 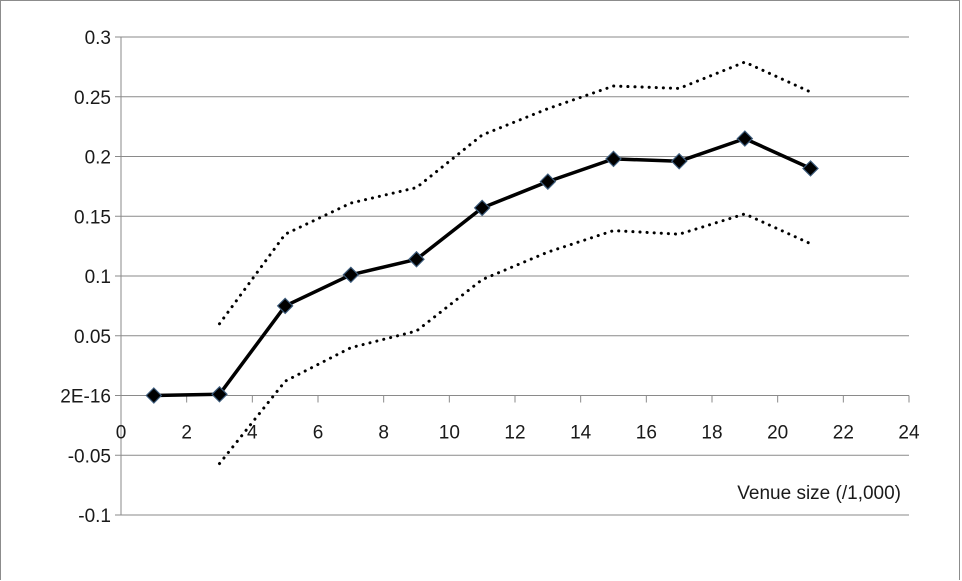 What do you see at coordinates (449, 433) in the screenshot?
I see `x-tick-label: 10` at bounding box center [449, 433].